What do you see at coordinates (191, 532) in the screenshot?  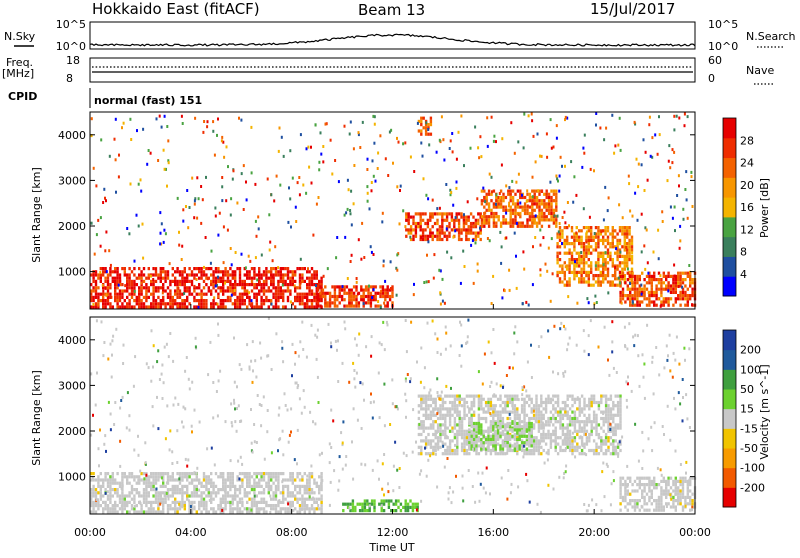 I see `time-tick-label: 04:00` at bounding box center [191, 532].